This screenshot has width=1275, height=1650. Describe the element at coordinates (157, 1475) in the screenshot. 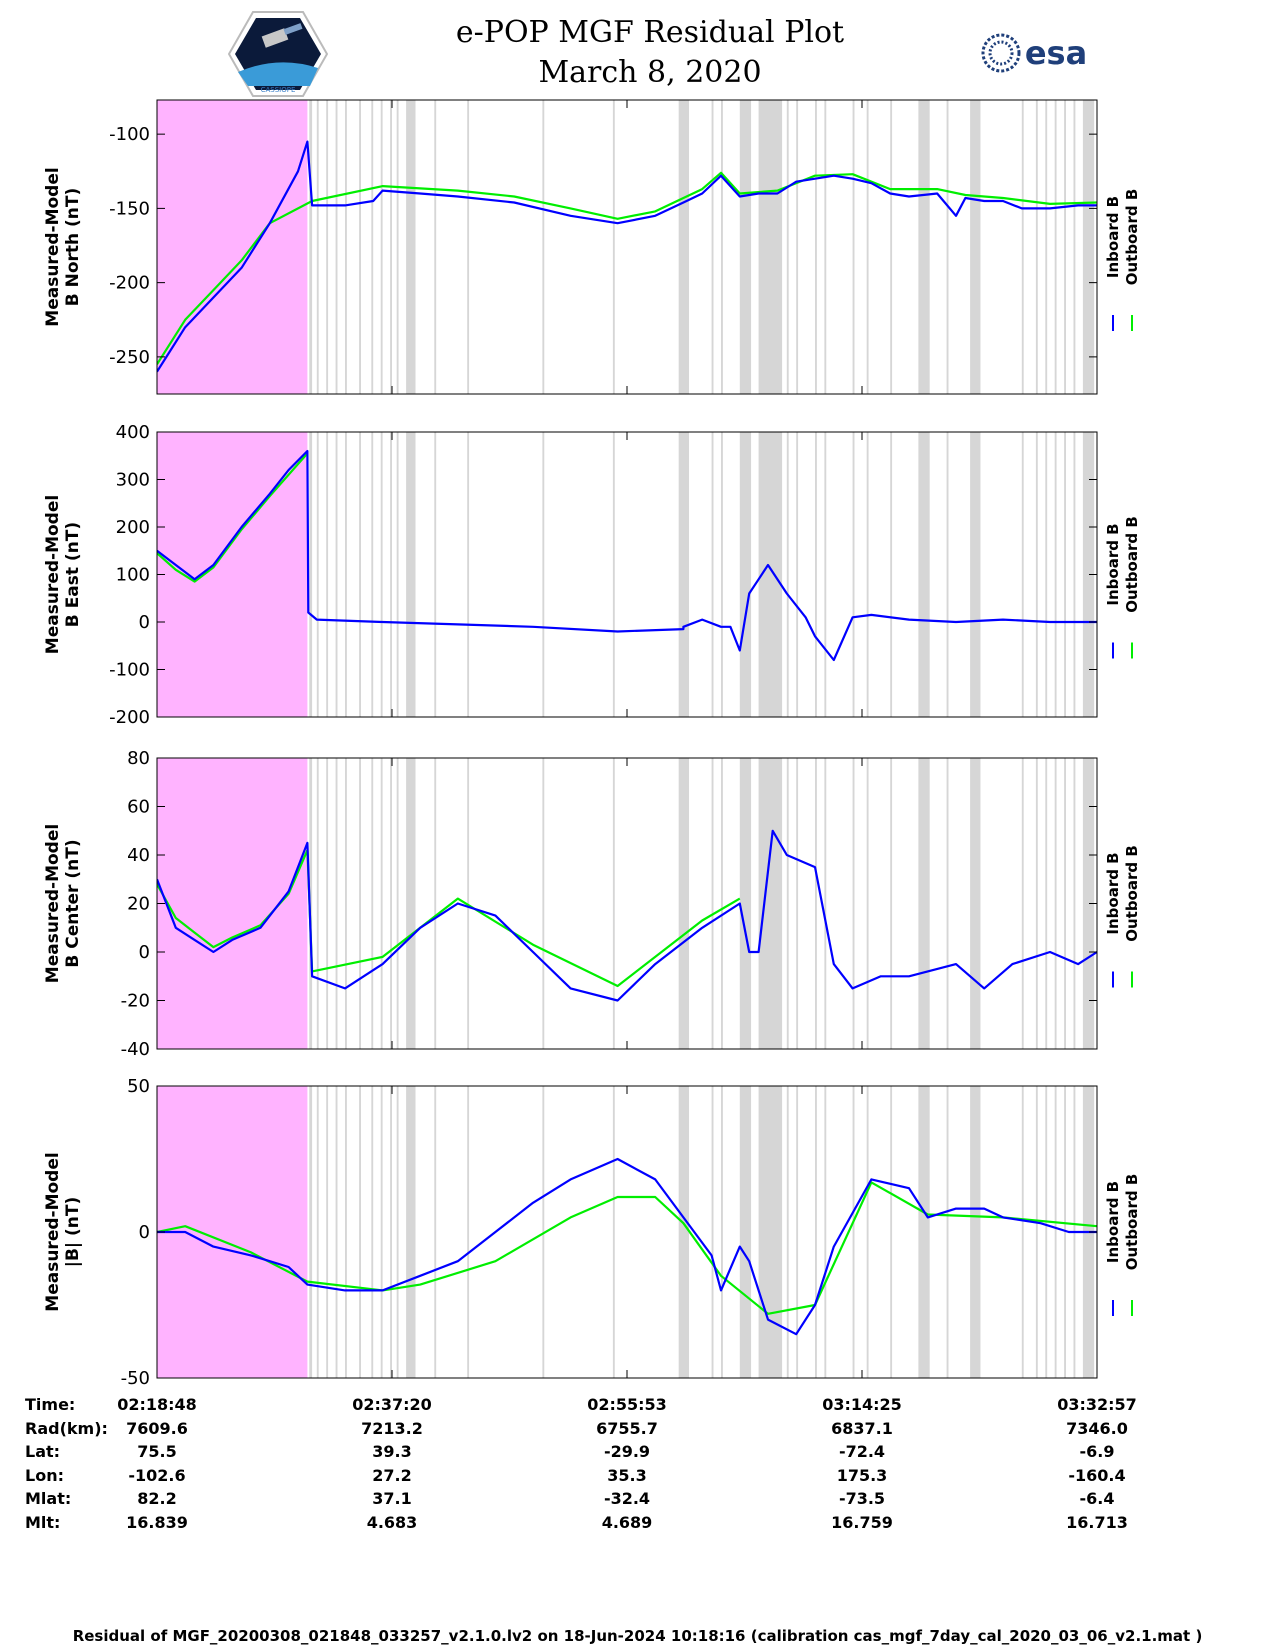

I see `footer-cell: -102.6` at that location.